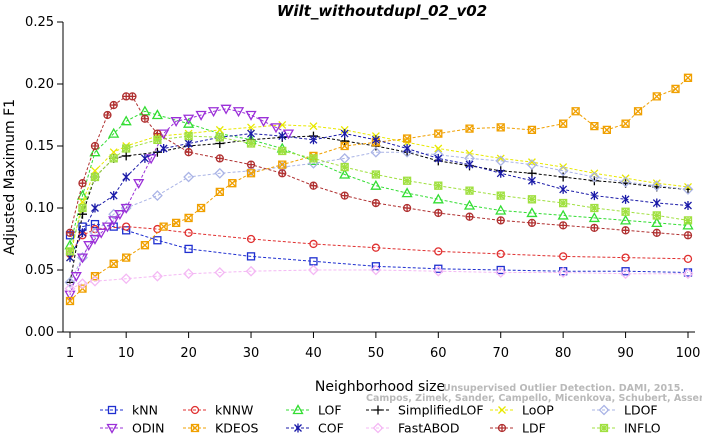 This screenshot has height=434, width=702. I want to click on y-tick-label: 0.25, so click(39, 22).